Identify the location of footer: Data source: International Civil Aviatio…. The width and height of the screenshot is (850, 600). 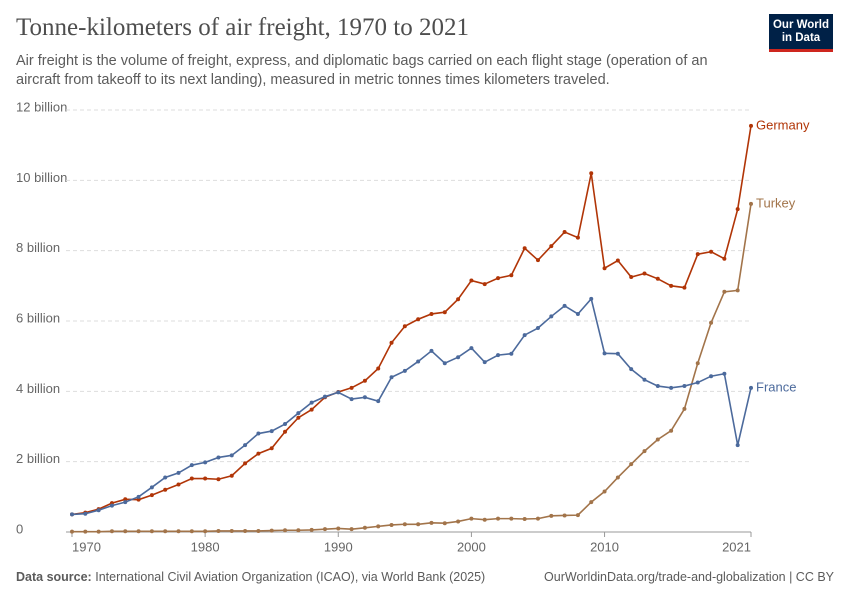
(425, 577).